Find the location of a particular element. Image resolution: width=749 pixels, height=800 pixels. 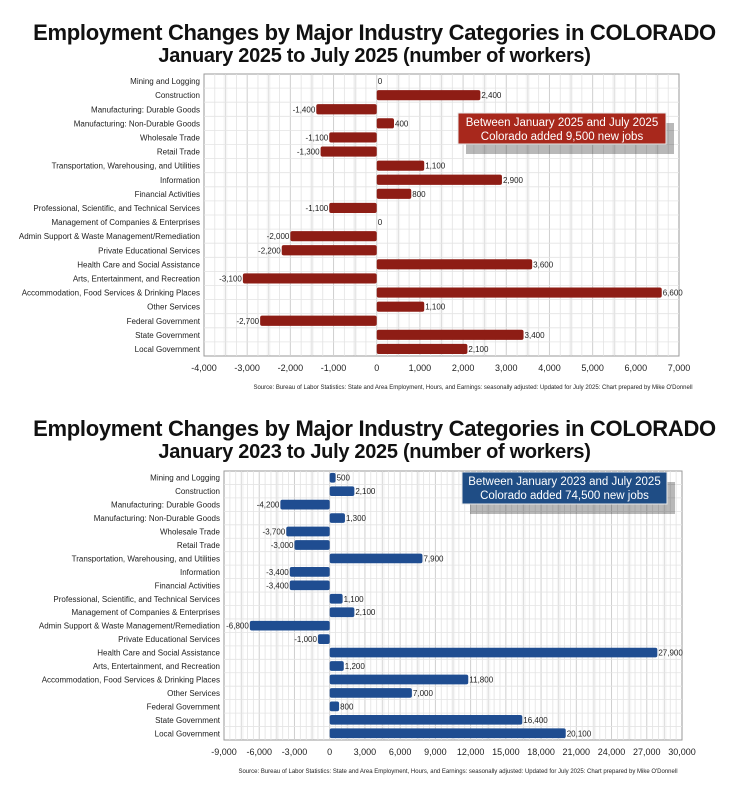

value-label: 20,100 is located at coordinates (579, 733).